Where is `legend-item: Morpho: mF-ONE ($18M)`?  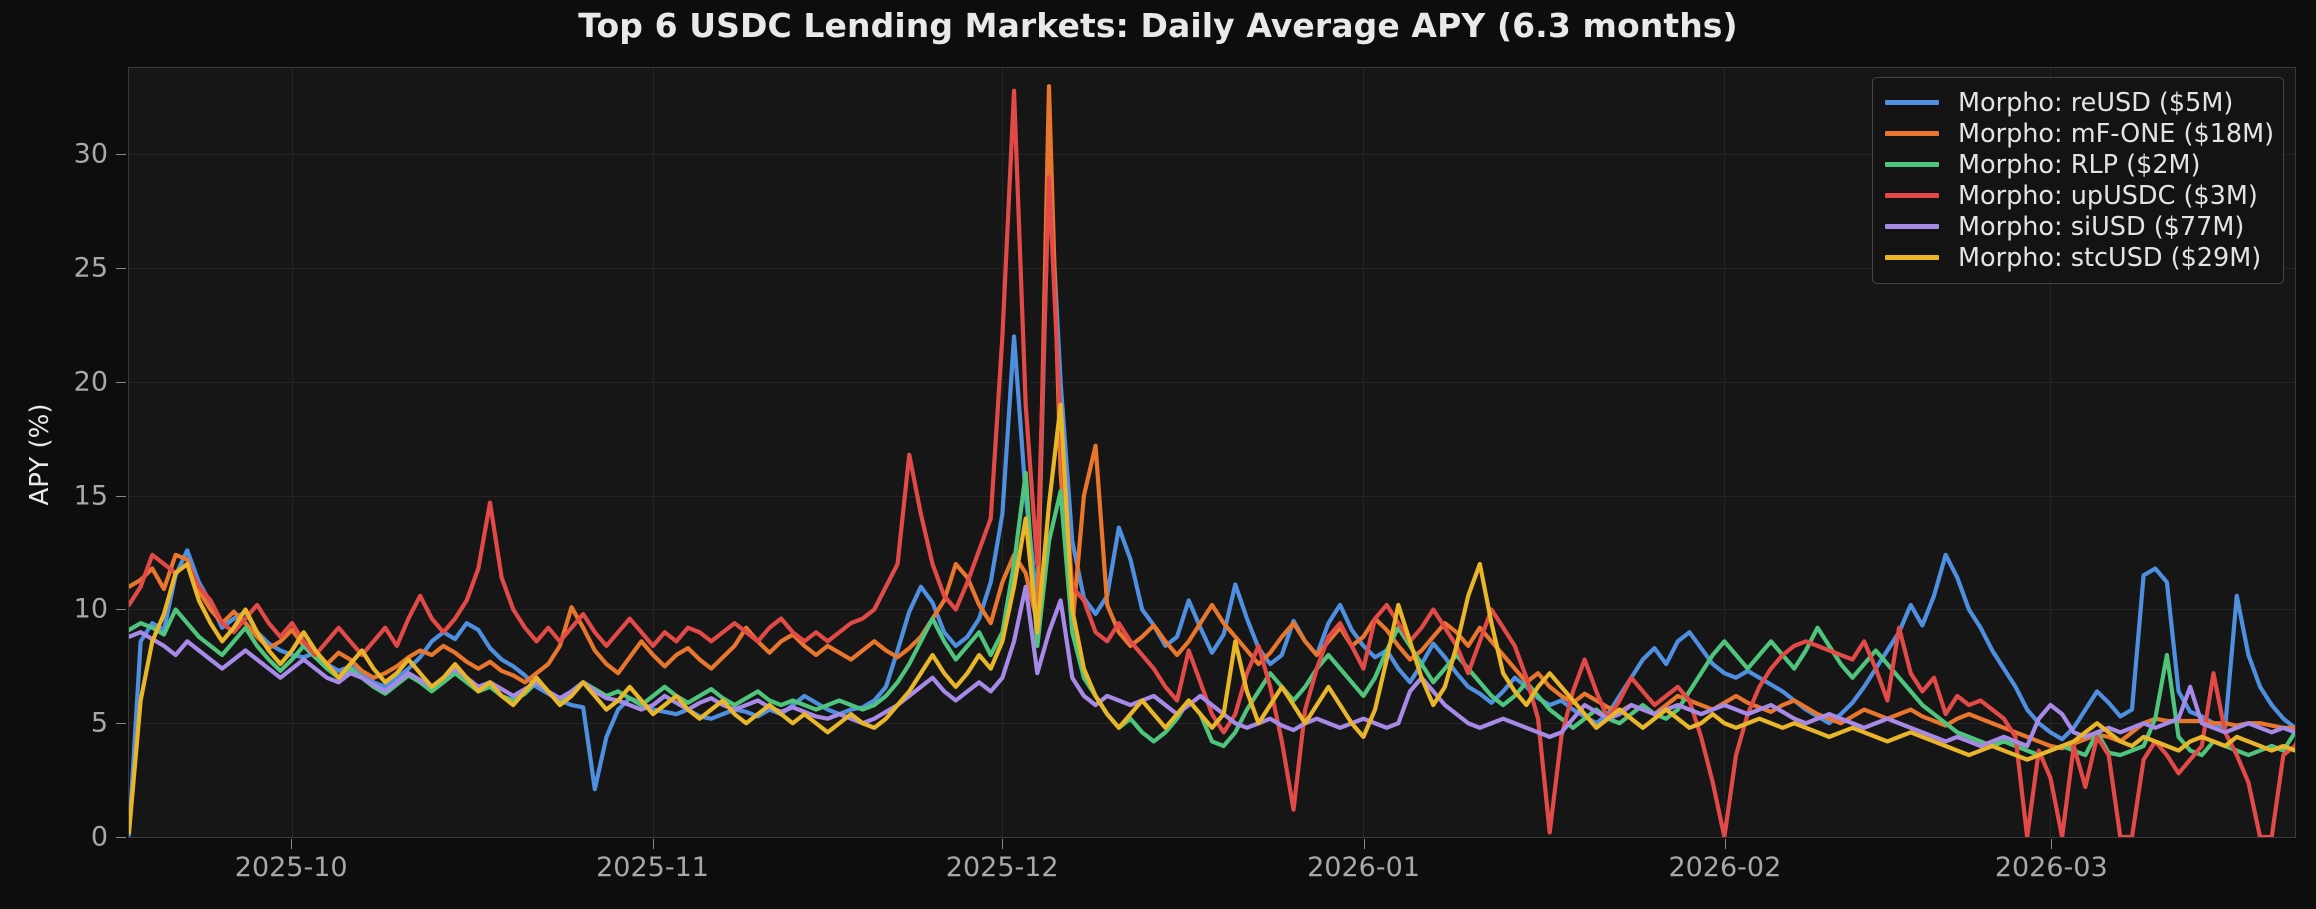 legend-item: Morpho: mF-ONE ($18M) is located at coordinates (2080, 133).